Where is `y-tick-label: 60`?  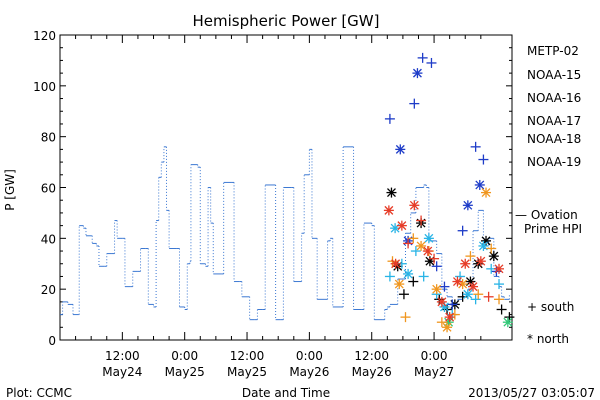
y-tick-label: 60 is located at coordinates (48, 189).